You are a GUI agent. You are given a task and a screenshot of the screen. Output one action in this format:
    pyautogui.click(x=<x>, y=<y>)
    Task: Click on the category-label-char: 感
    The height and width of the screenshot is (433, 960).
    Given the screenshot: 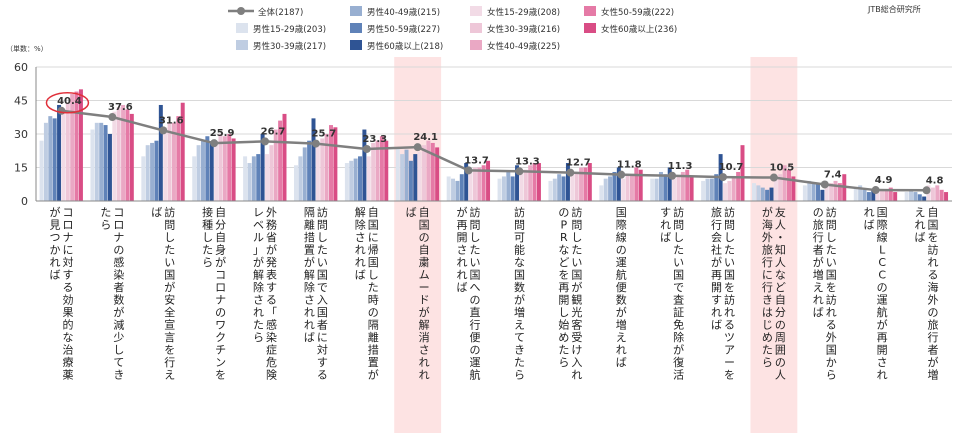 What is the action you would take?
    pyautogui.click(x=118, y=262)
    